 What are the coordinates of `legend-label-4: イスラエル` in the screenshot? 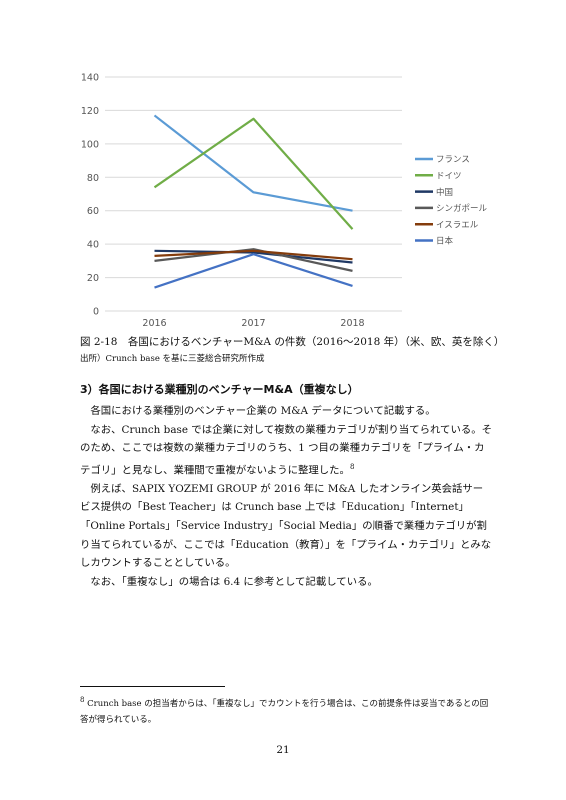 It's located at (457, 225).